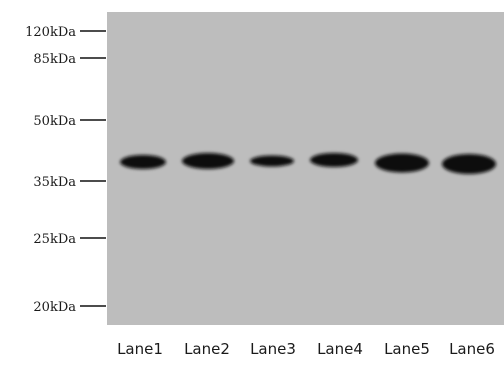 This screenshot has width=504, height=365. I want to click on marker-35kda: 35kDa, so click(69, 182).